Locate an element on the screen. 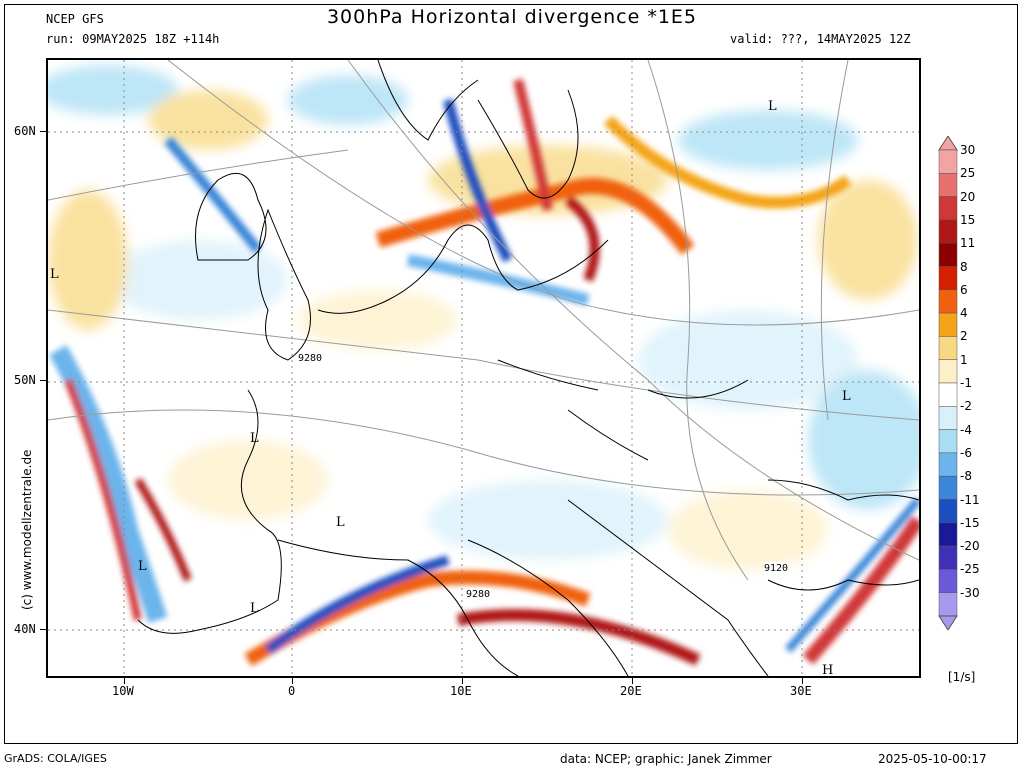  colorbar-level-label: 30 is located at coordinates (968, 150).